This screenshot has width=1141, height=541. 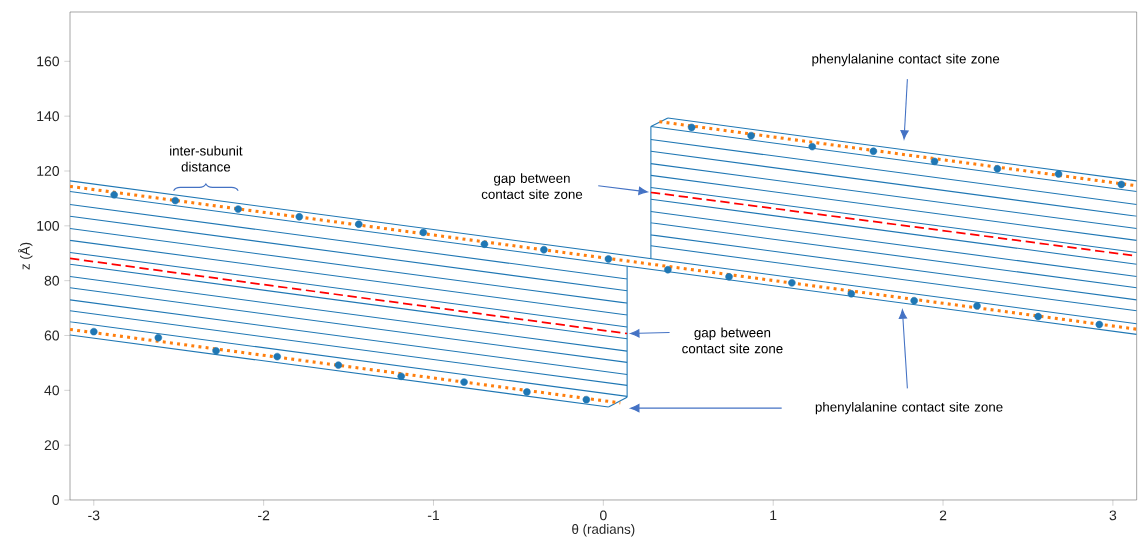 I want to click on x-tick-label: 2, so click(x=943, y=515).